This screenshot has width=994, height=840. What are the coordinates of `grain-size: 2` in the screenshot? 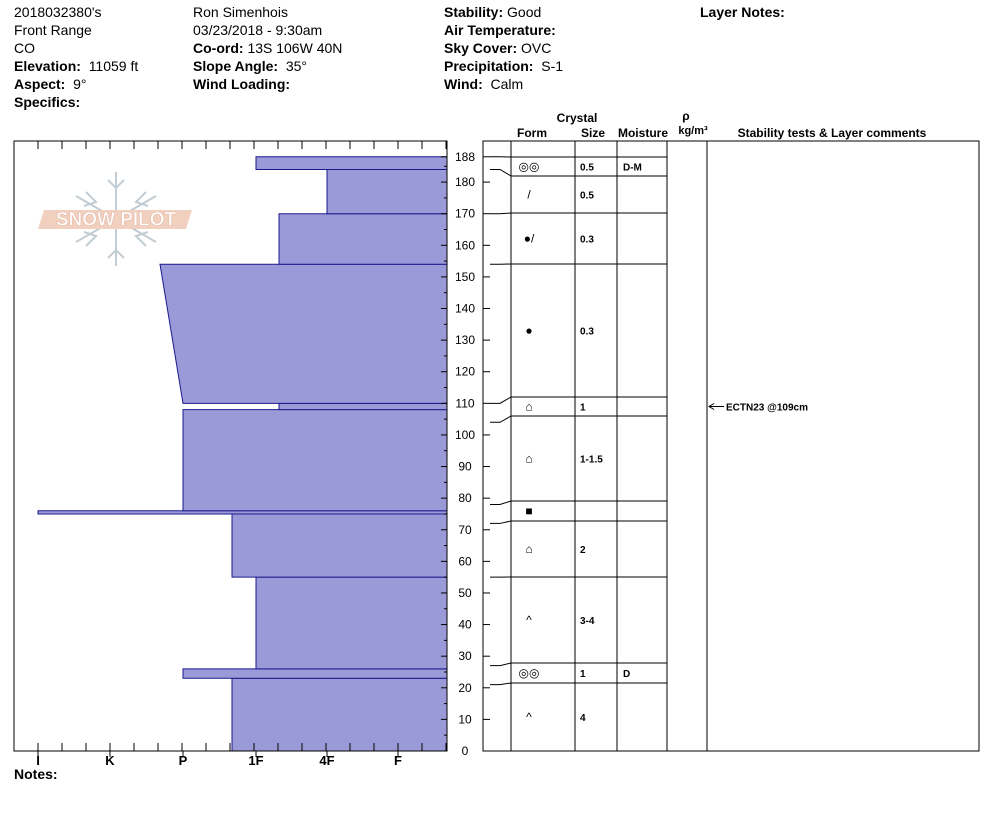 It's located at (583, 550).